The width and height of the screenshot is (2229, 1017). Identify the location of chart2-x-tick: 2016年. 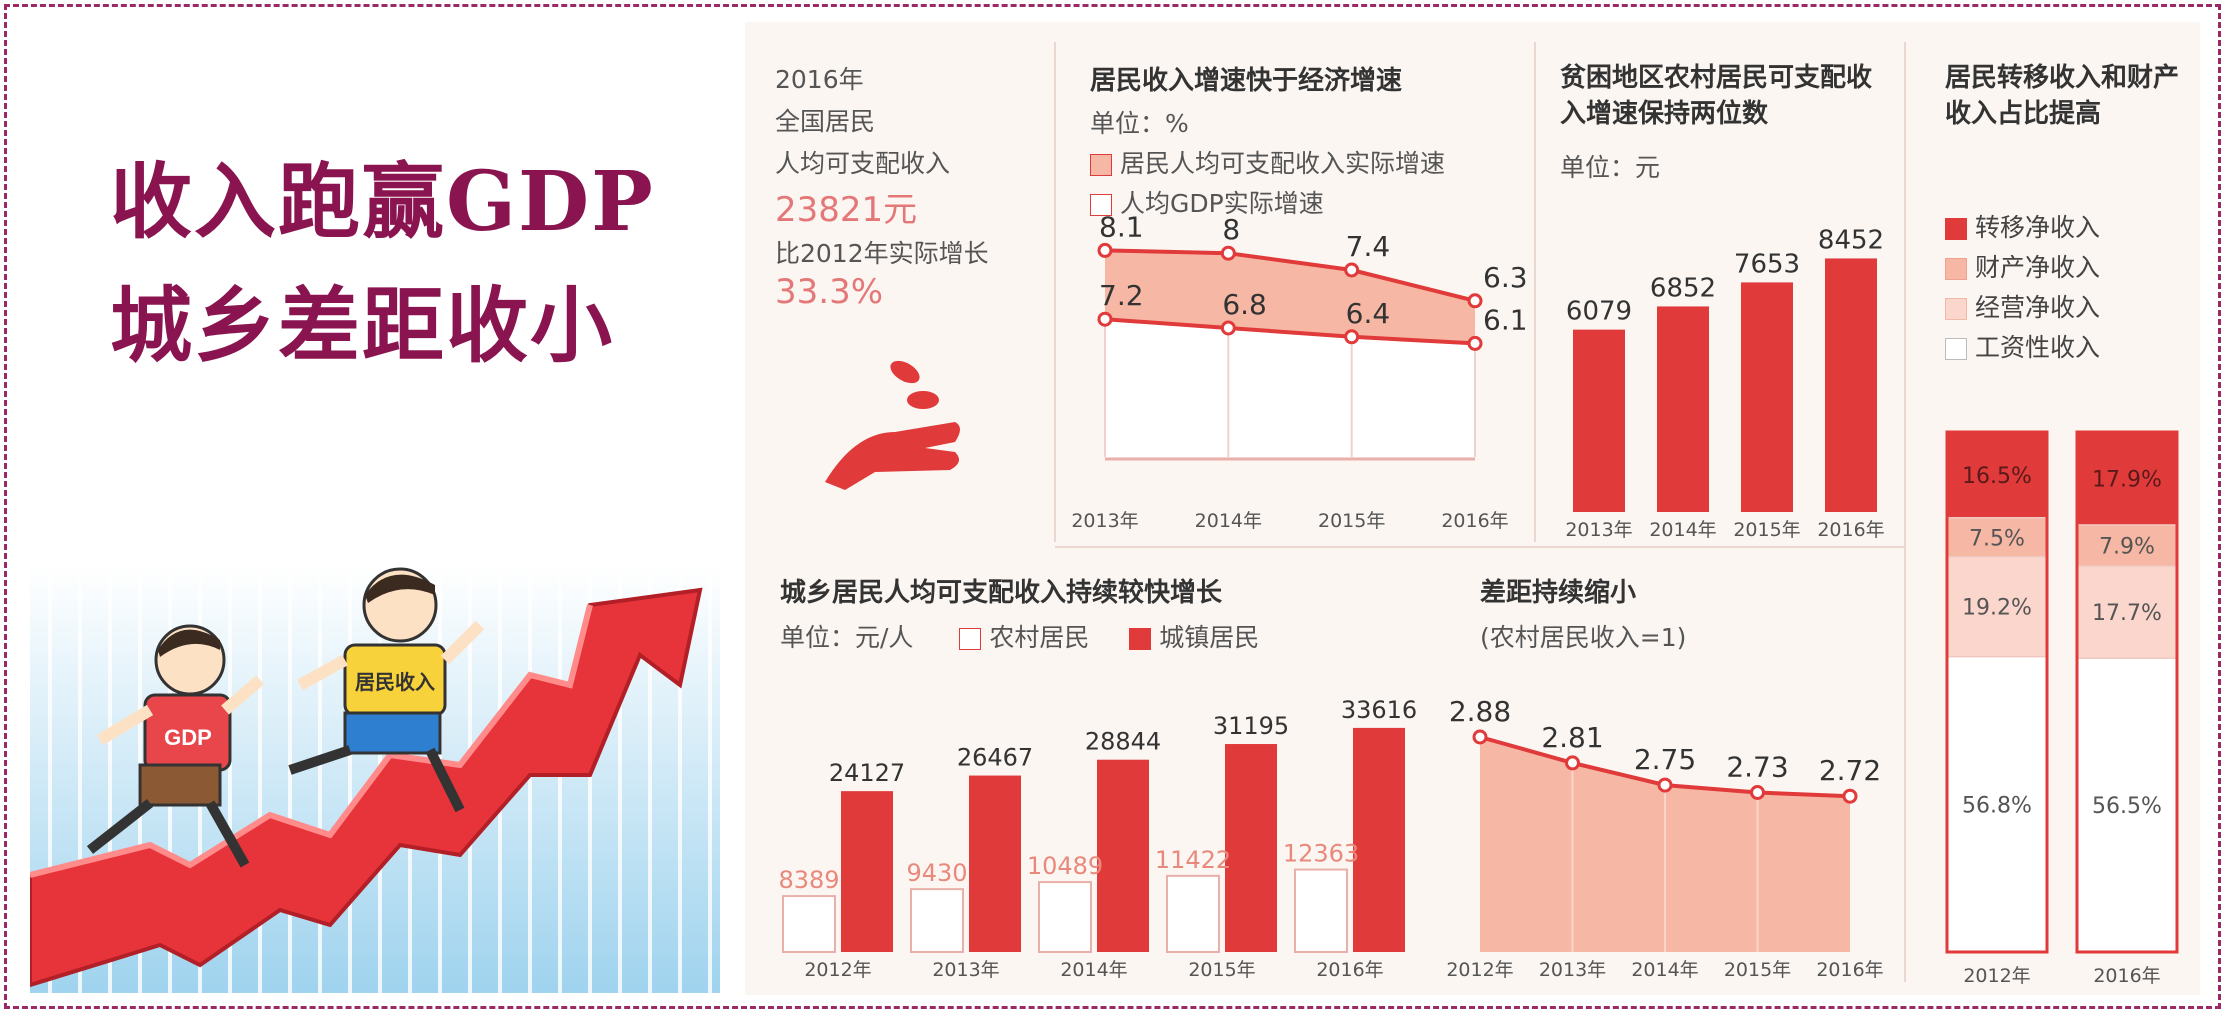
(1850, 530).